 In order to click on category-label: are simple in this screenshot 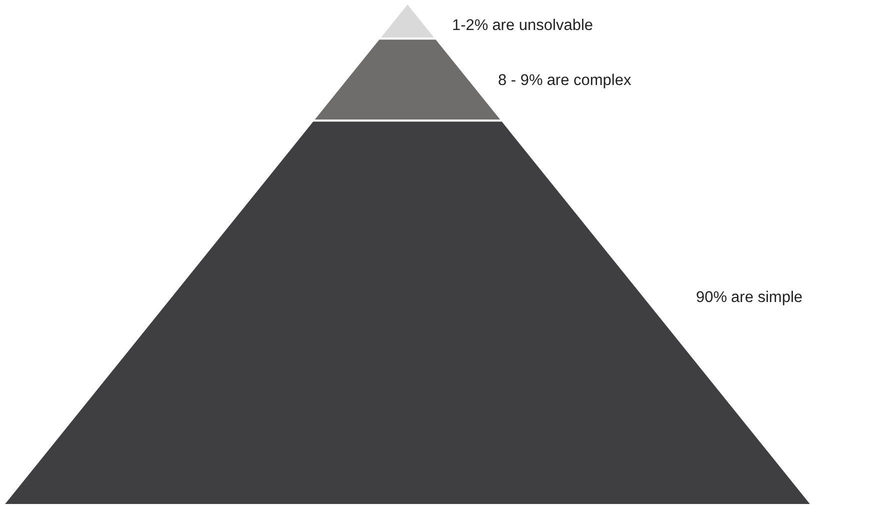, I will do `click(767, 297)`.